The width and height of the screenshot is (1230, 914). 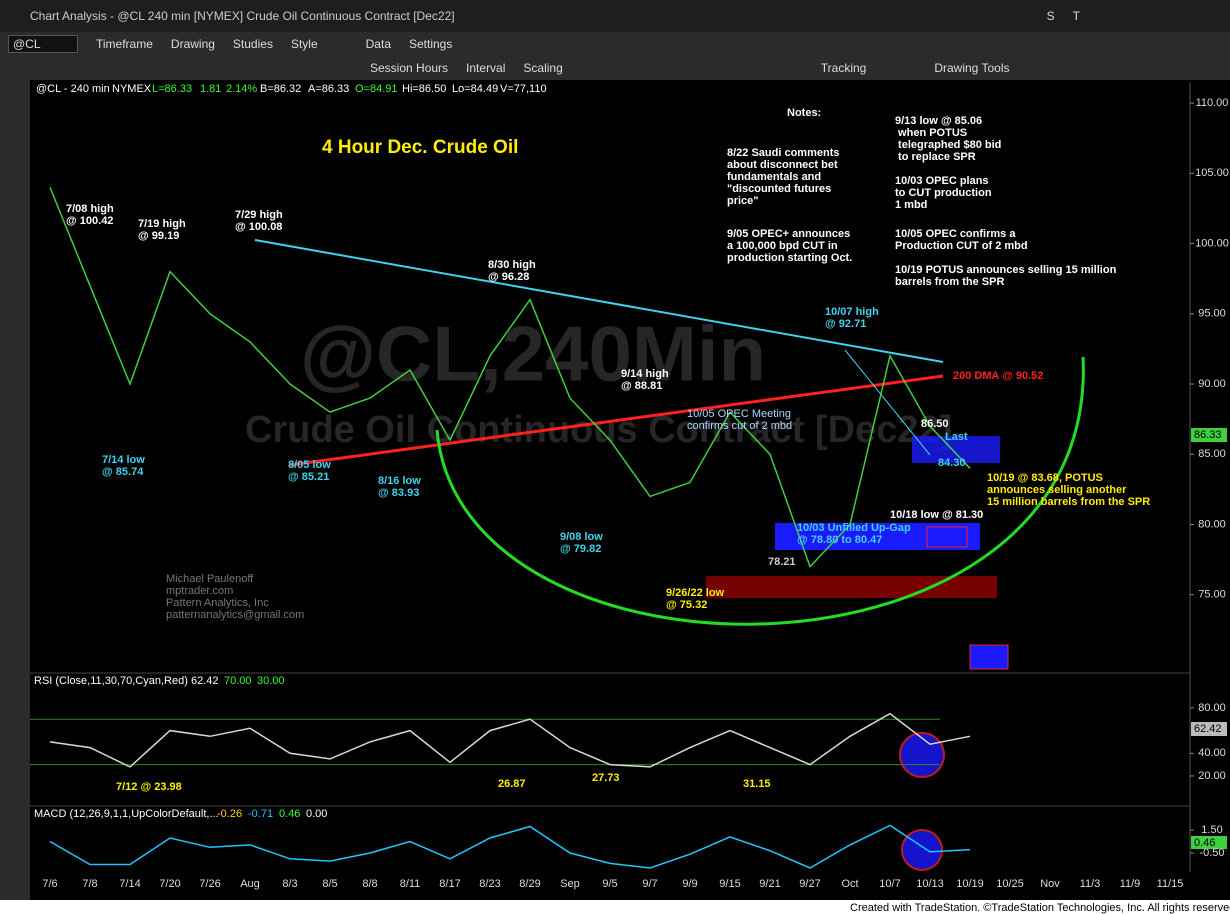 I want to click on x-tick-label: Sep, so click(x=570, y=884).